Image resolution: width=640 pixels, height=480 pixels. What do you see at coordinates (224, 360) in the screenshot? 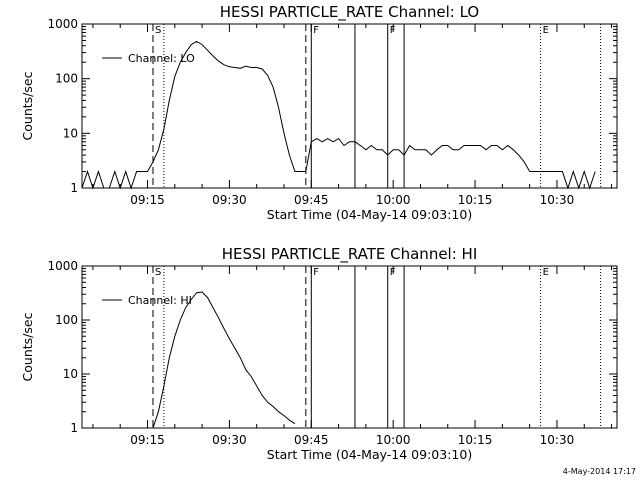
I see `series-line` at bounding box center [224, 360].